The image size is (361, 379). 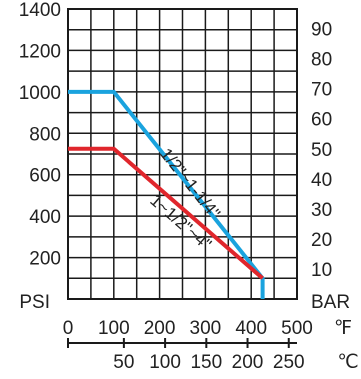 What do you see at coordinates (165, 362) in the screenshot?
I see `x2-tick-label: 100` at bounding box center [165, 362].